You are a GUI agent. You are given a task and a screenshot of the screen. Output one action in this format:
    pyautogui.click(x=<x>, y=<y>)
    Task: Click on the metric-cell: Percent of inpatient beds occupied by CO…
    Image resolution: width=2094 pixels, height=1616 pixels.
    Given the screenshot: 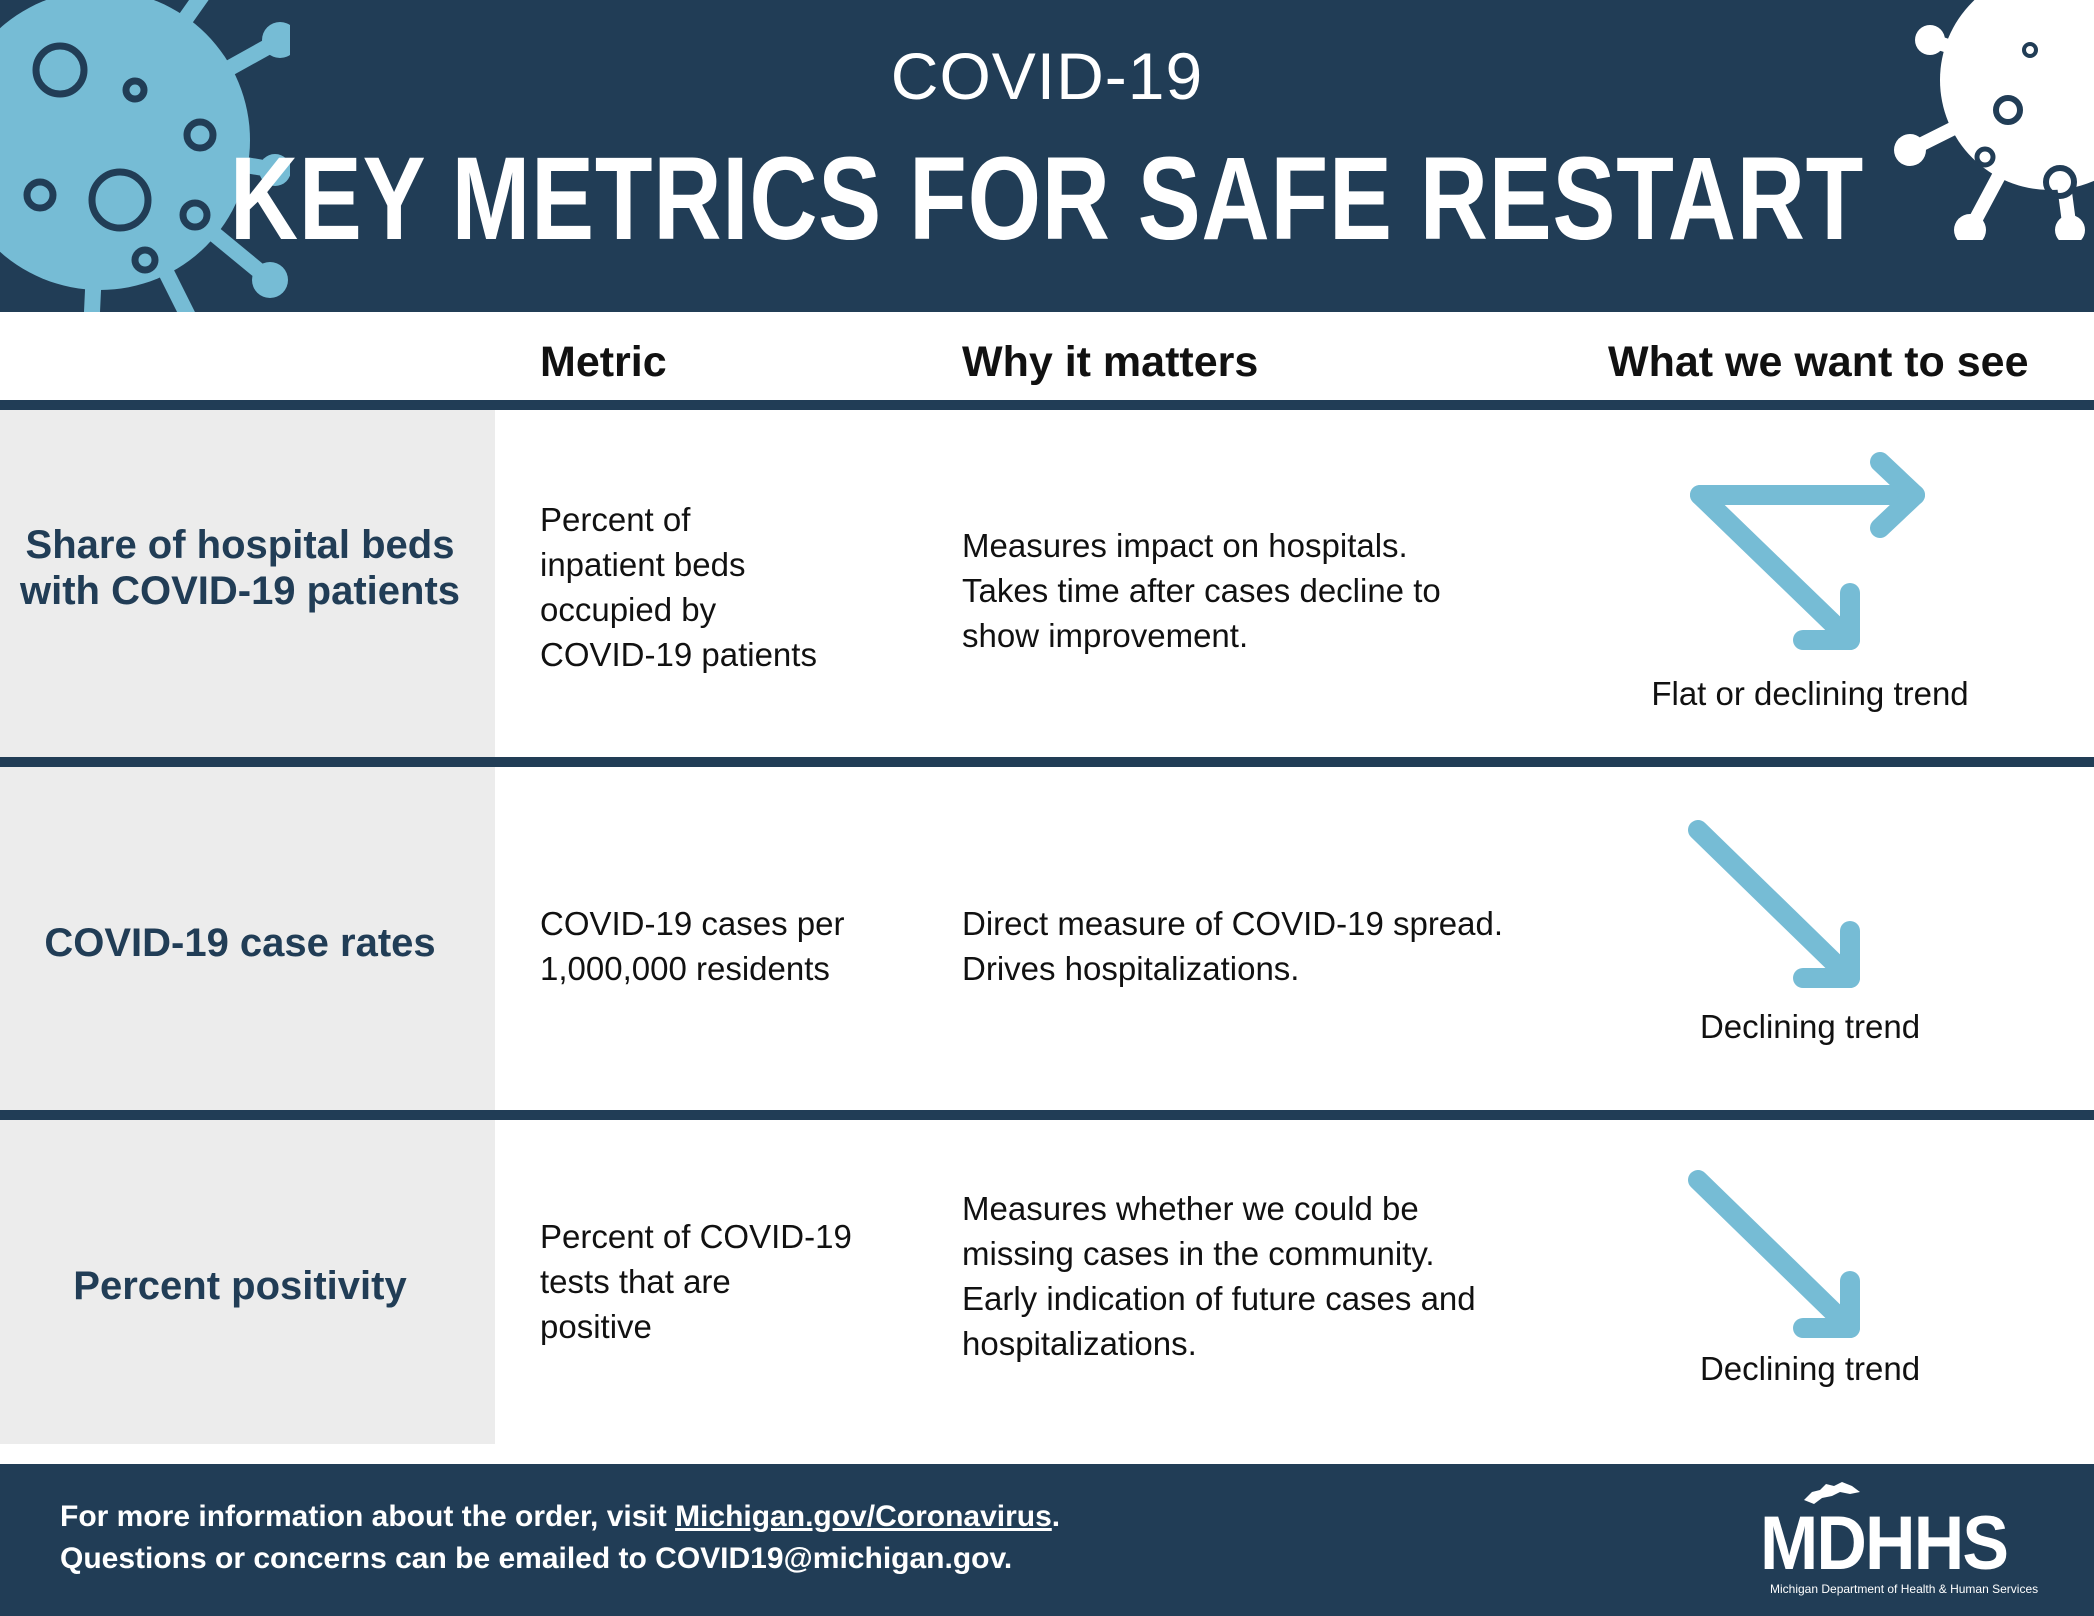 What is the action you would take?
    pyautogui.click(x=678, y=587)
    